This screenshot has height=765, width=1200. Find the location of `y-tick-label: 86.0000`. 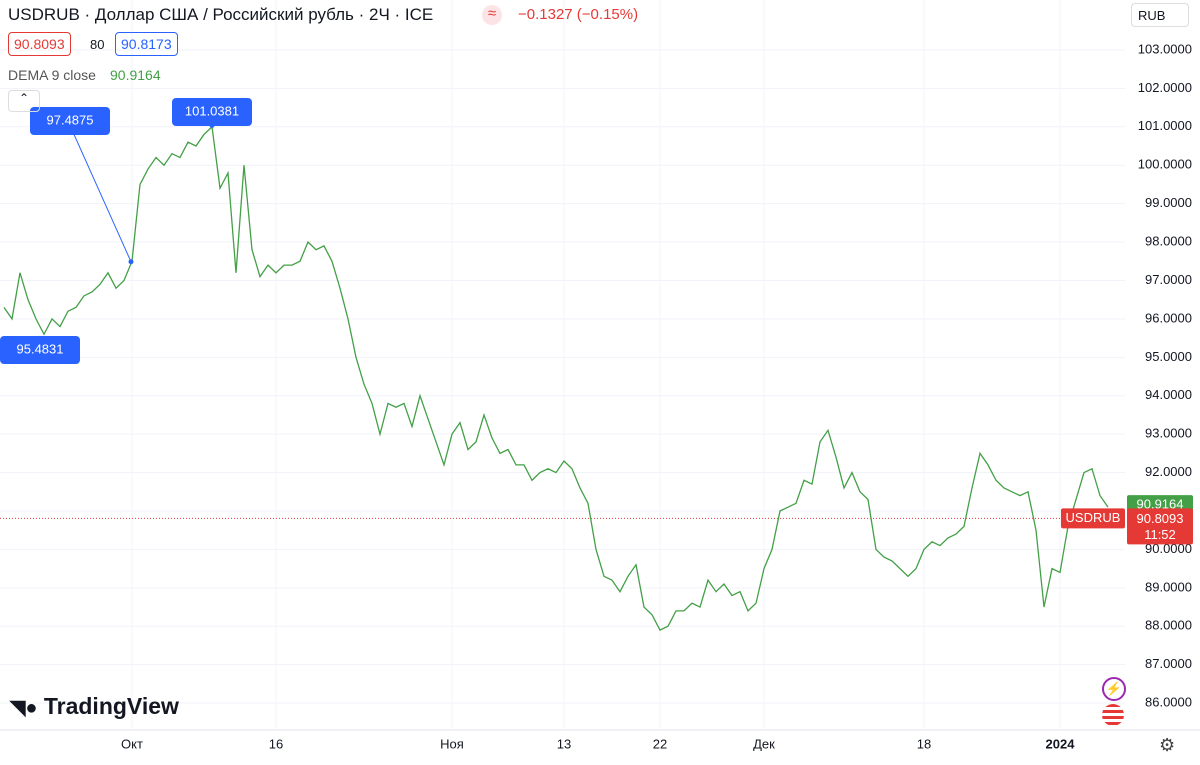

y-tick-label: 86.0000 is located at coordinates (1168, 702).